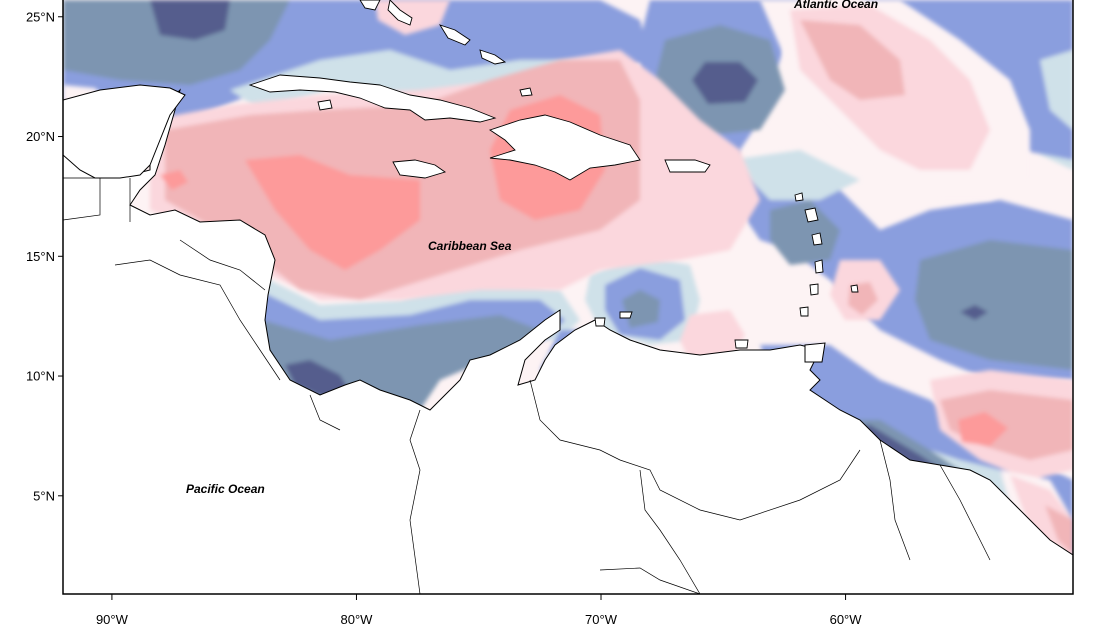  Describe the element at coordinates (40, 256) in the screenshot. I see `lat-tick-label: 15°N` at that location.